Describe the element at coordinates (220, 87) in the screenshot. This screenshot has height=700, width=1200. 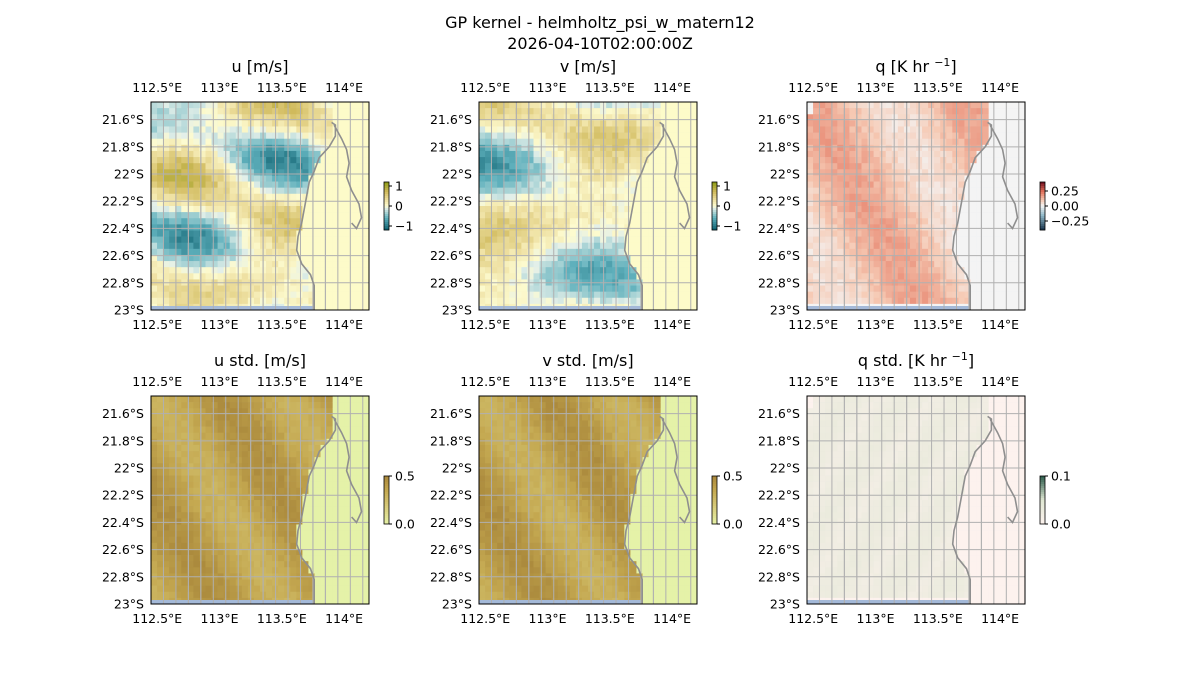
I see `lon-tick-label-top: 113°E` at that location.